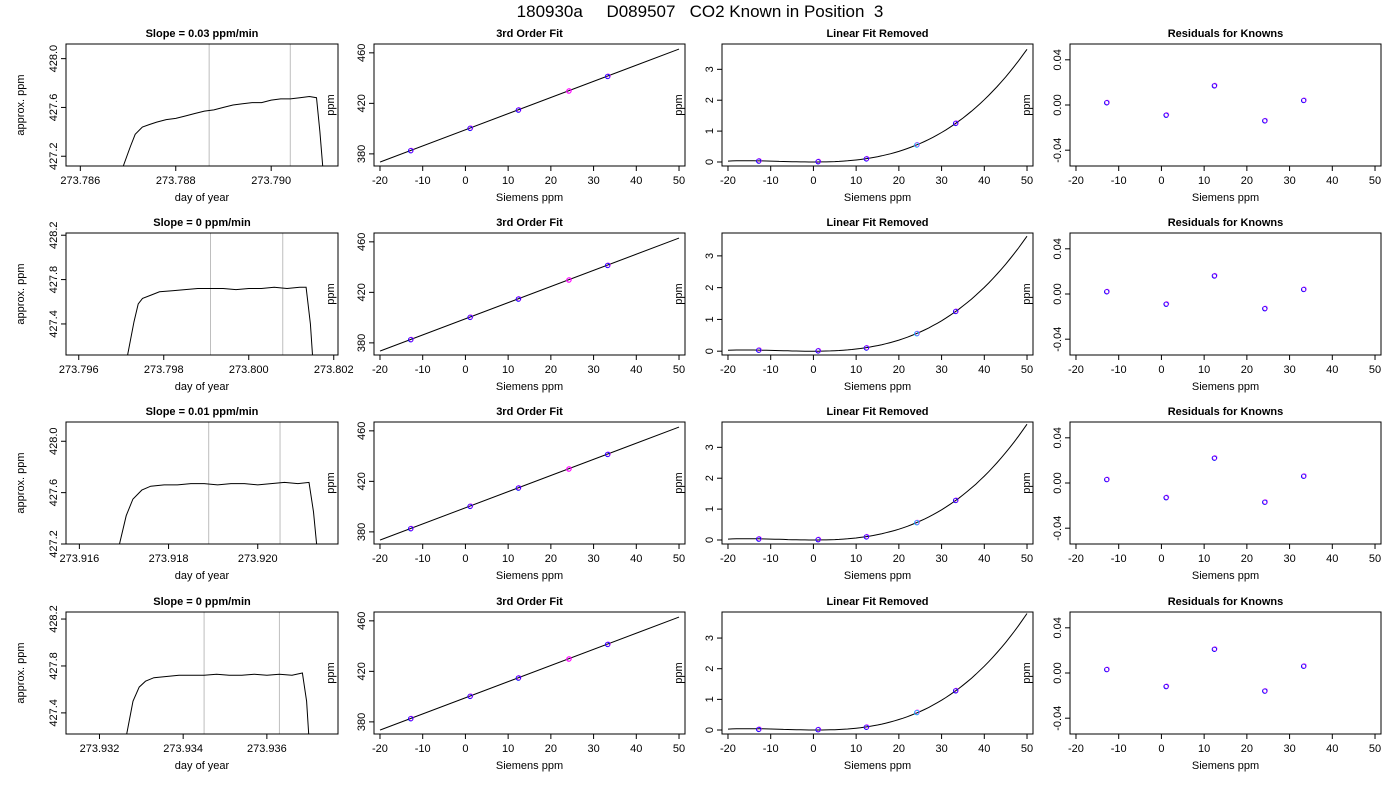  What do you see at coordinates (21, 293) in the screenshot?
I see `y-axis-label: approx. ppm` at bounding box center [21, 293].